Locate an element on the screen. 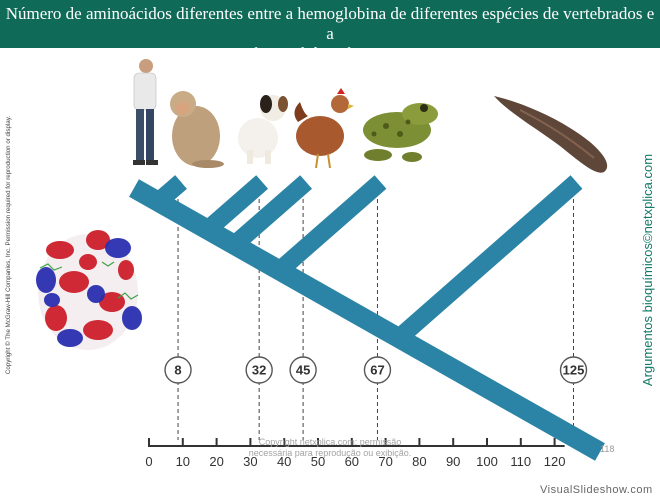  axis-tick-label-0: 0 is located at coordinates (148, 461).